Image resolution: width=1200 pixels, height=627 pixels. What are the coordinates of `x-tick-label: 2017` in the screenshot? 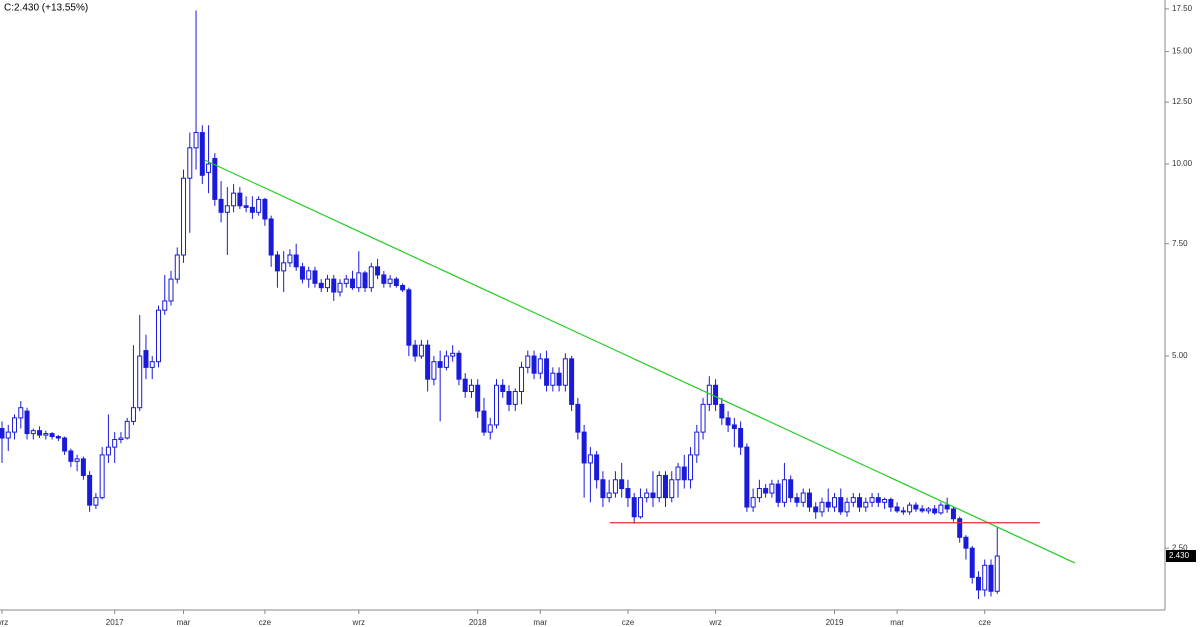 It's located at (115, 622).